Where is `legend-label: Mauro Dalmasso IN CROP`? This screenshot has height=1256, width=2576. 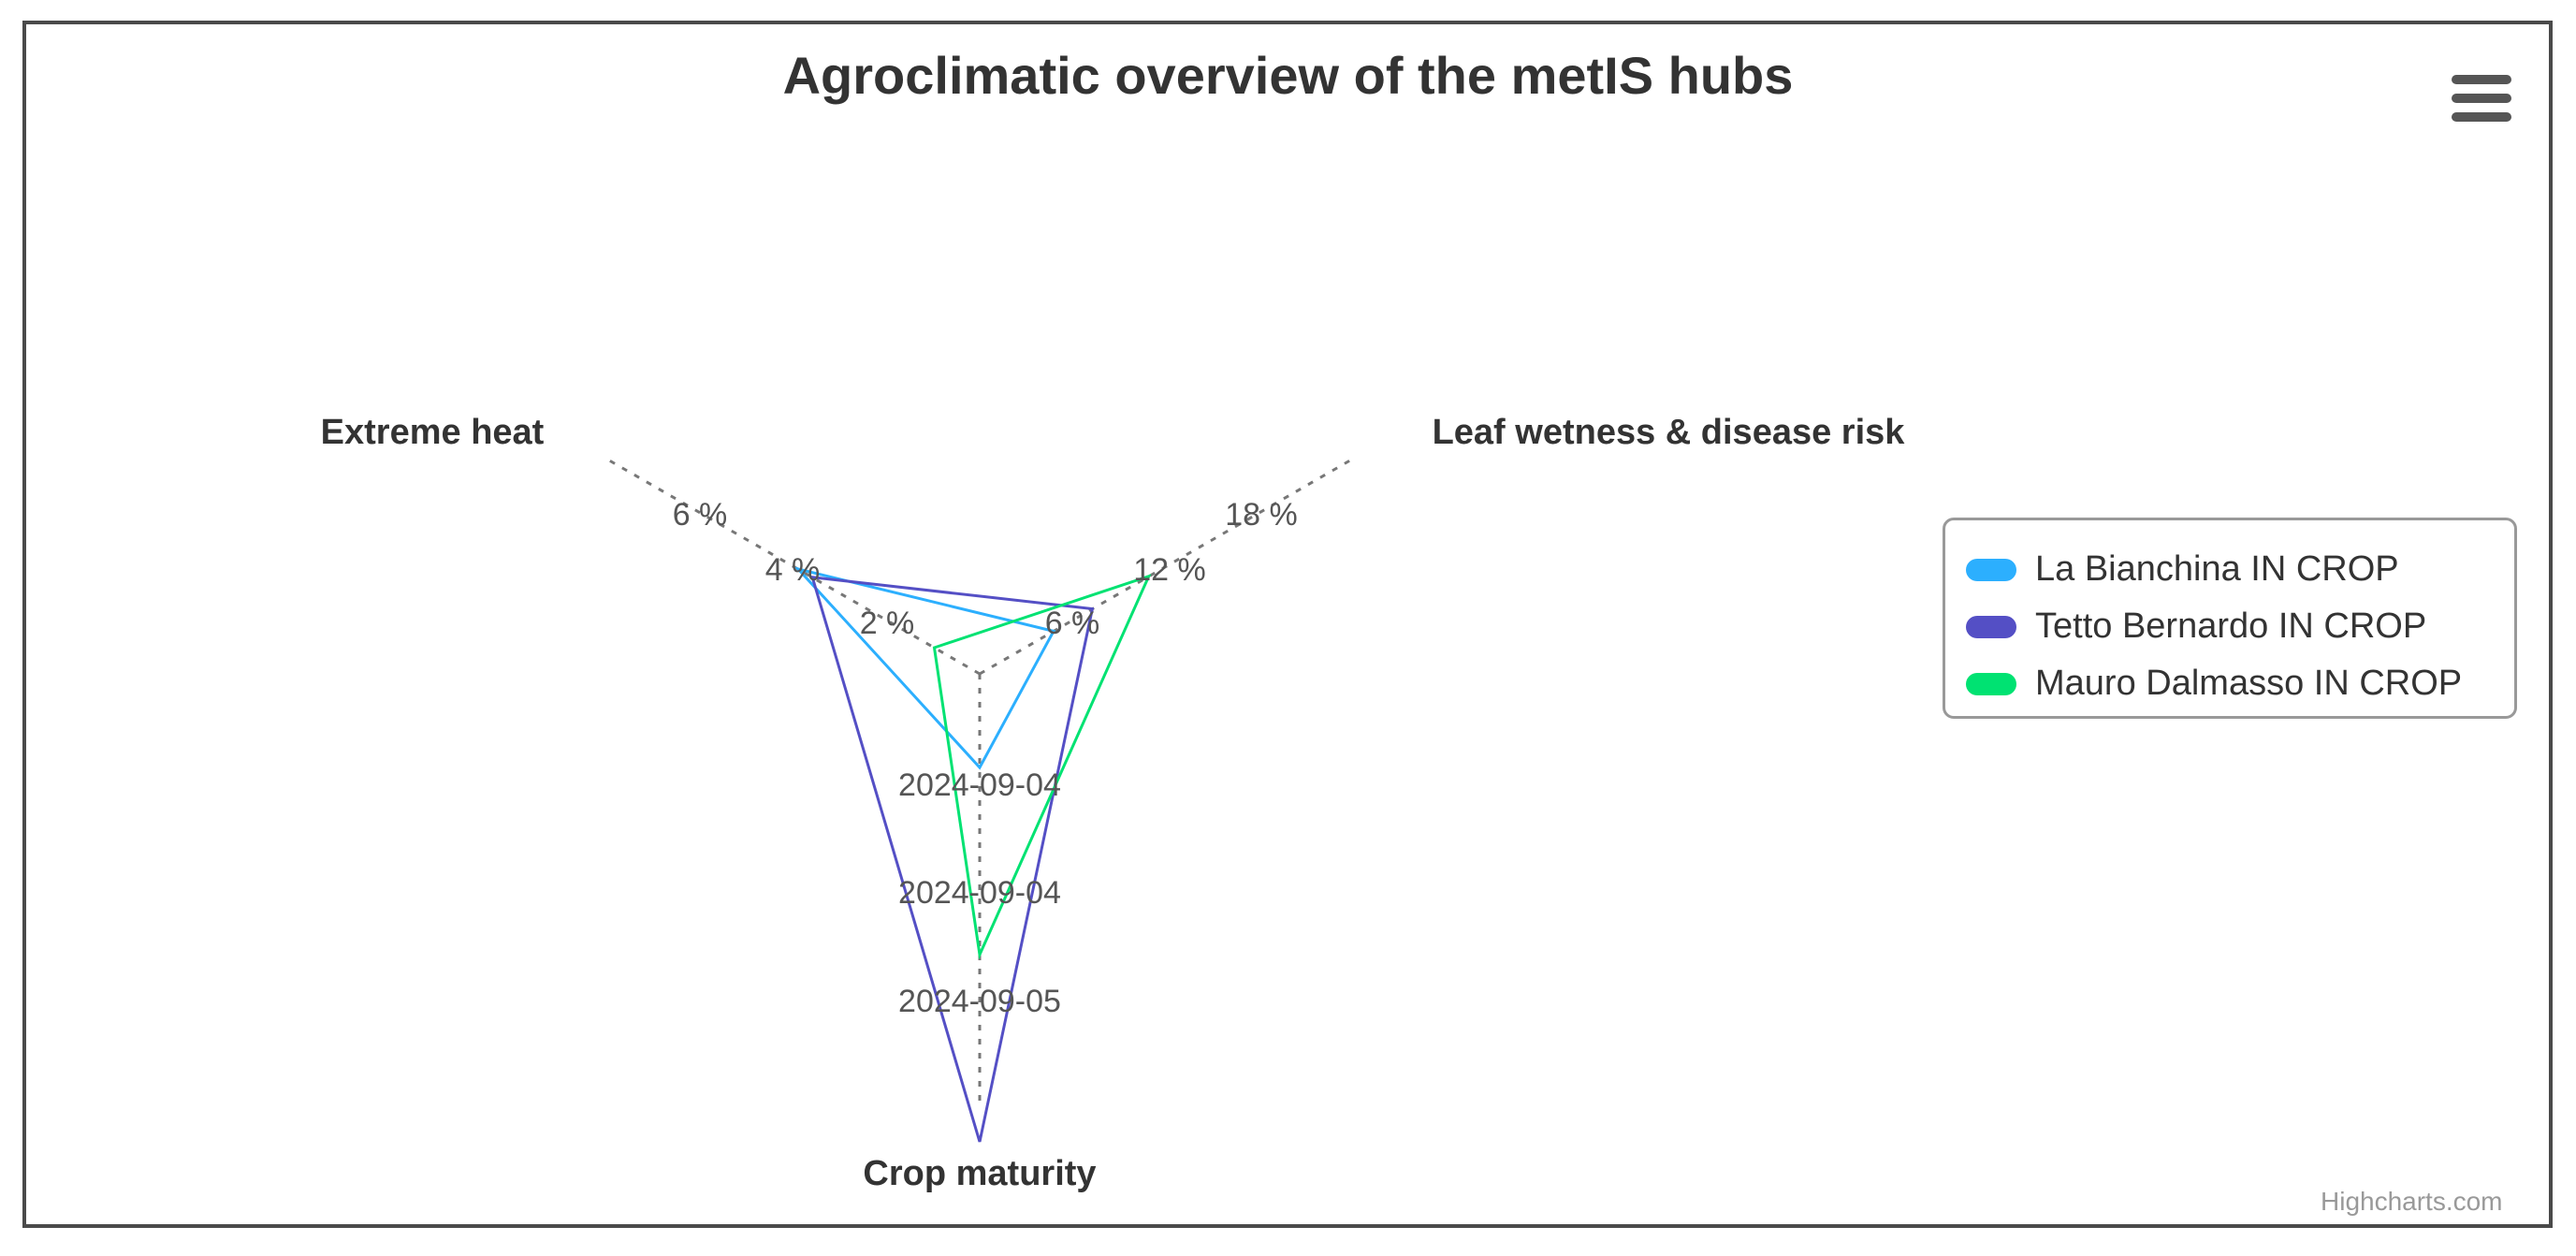 legend-label: Mauro Dalmasso IN CROP is located at coordinates (2249, 683).